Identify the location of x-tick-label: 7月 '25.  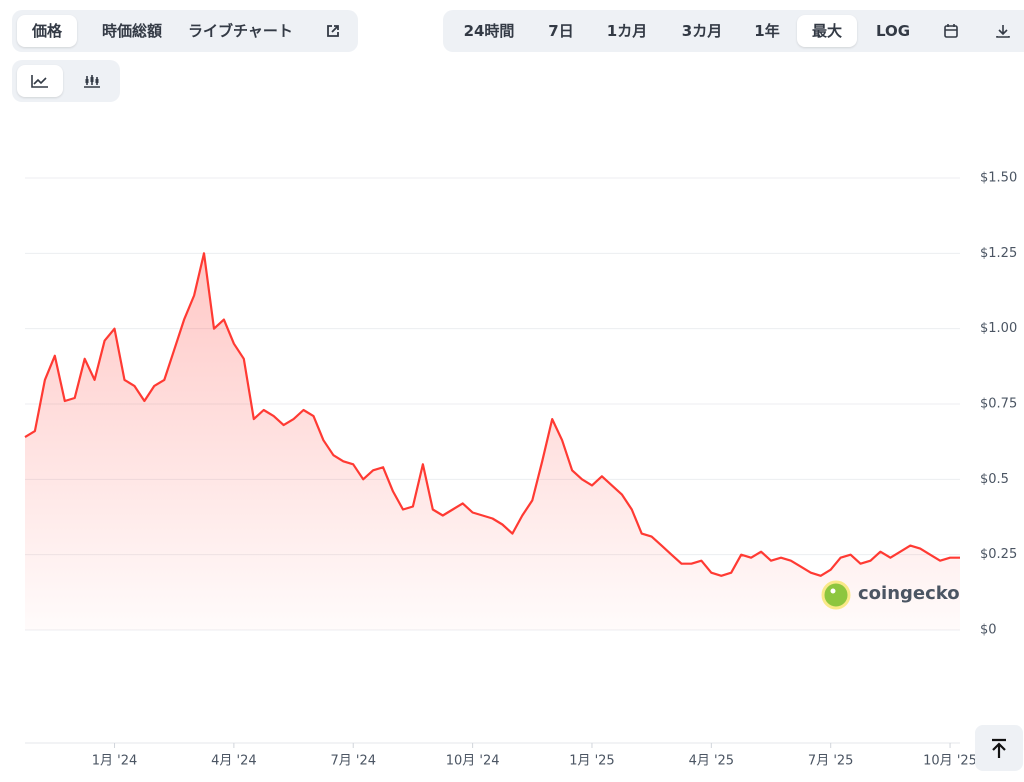
(831, 761).